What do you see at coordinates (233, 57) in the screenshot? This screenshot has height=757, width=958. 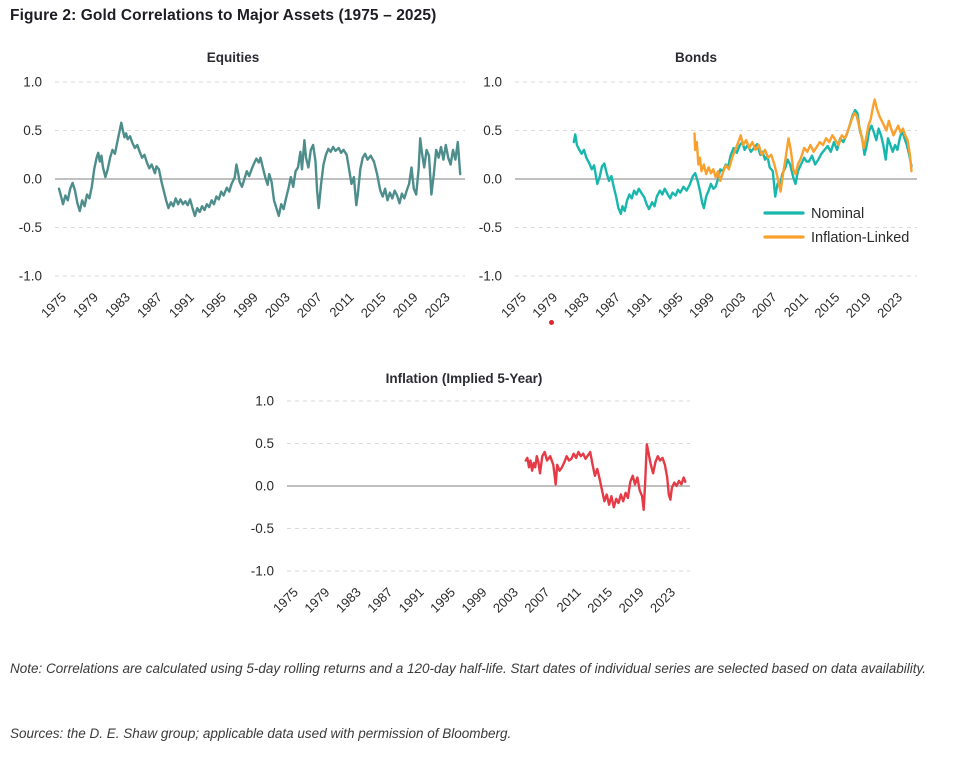 I see `equities-chart-title: Equities` at bounding box center [233, 57].